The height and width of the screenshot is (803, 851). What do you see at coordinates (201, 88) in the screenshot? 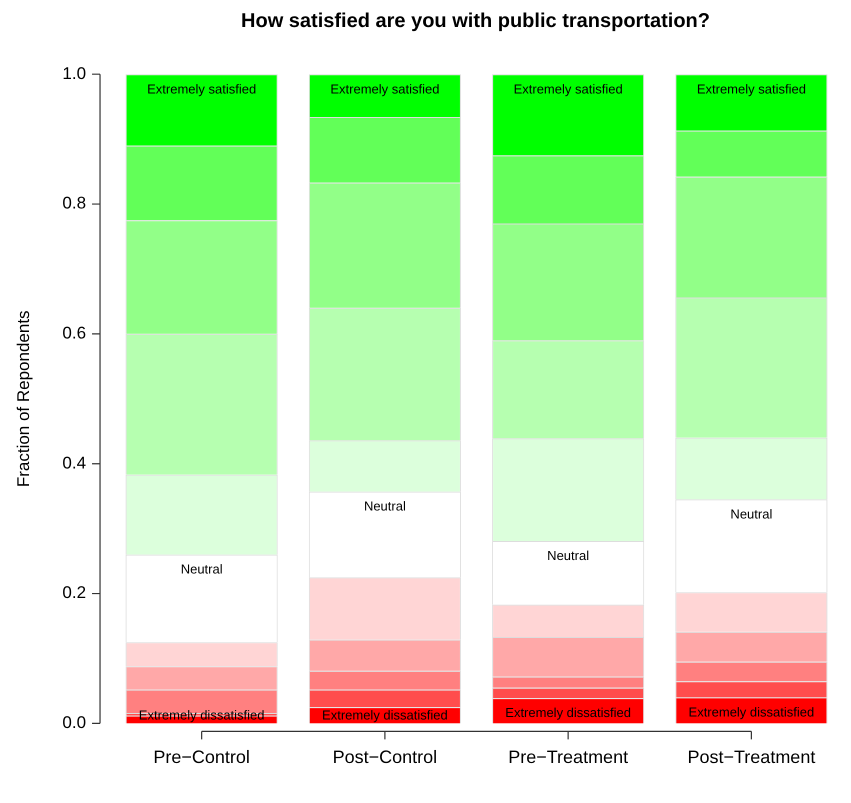
I see `series-label: Extremely satisfied` at bounding box center [201, 88].